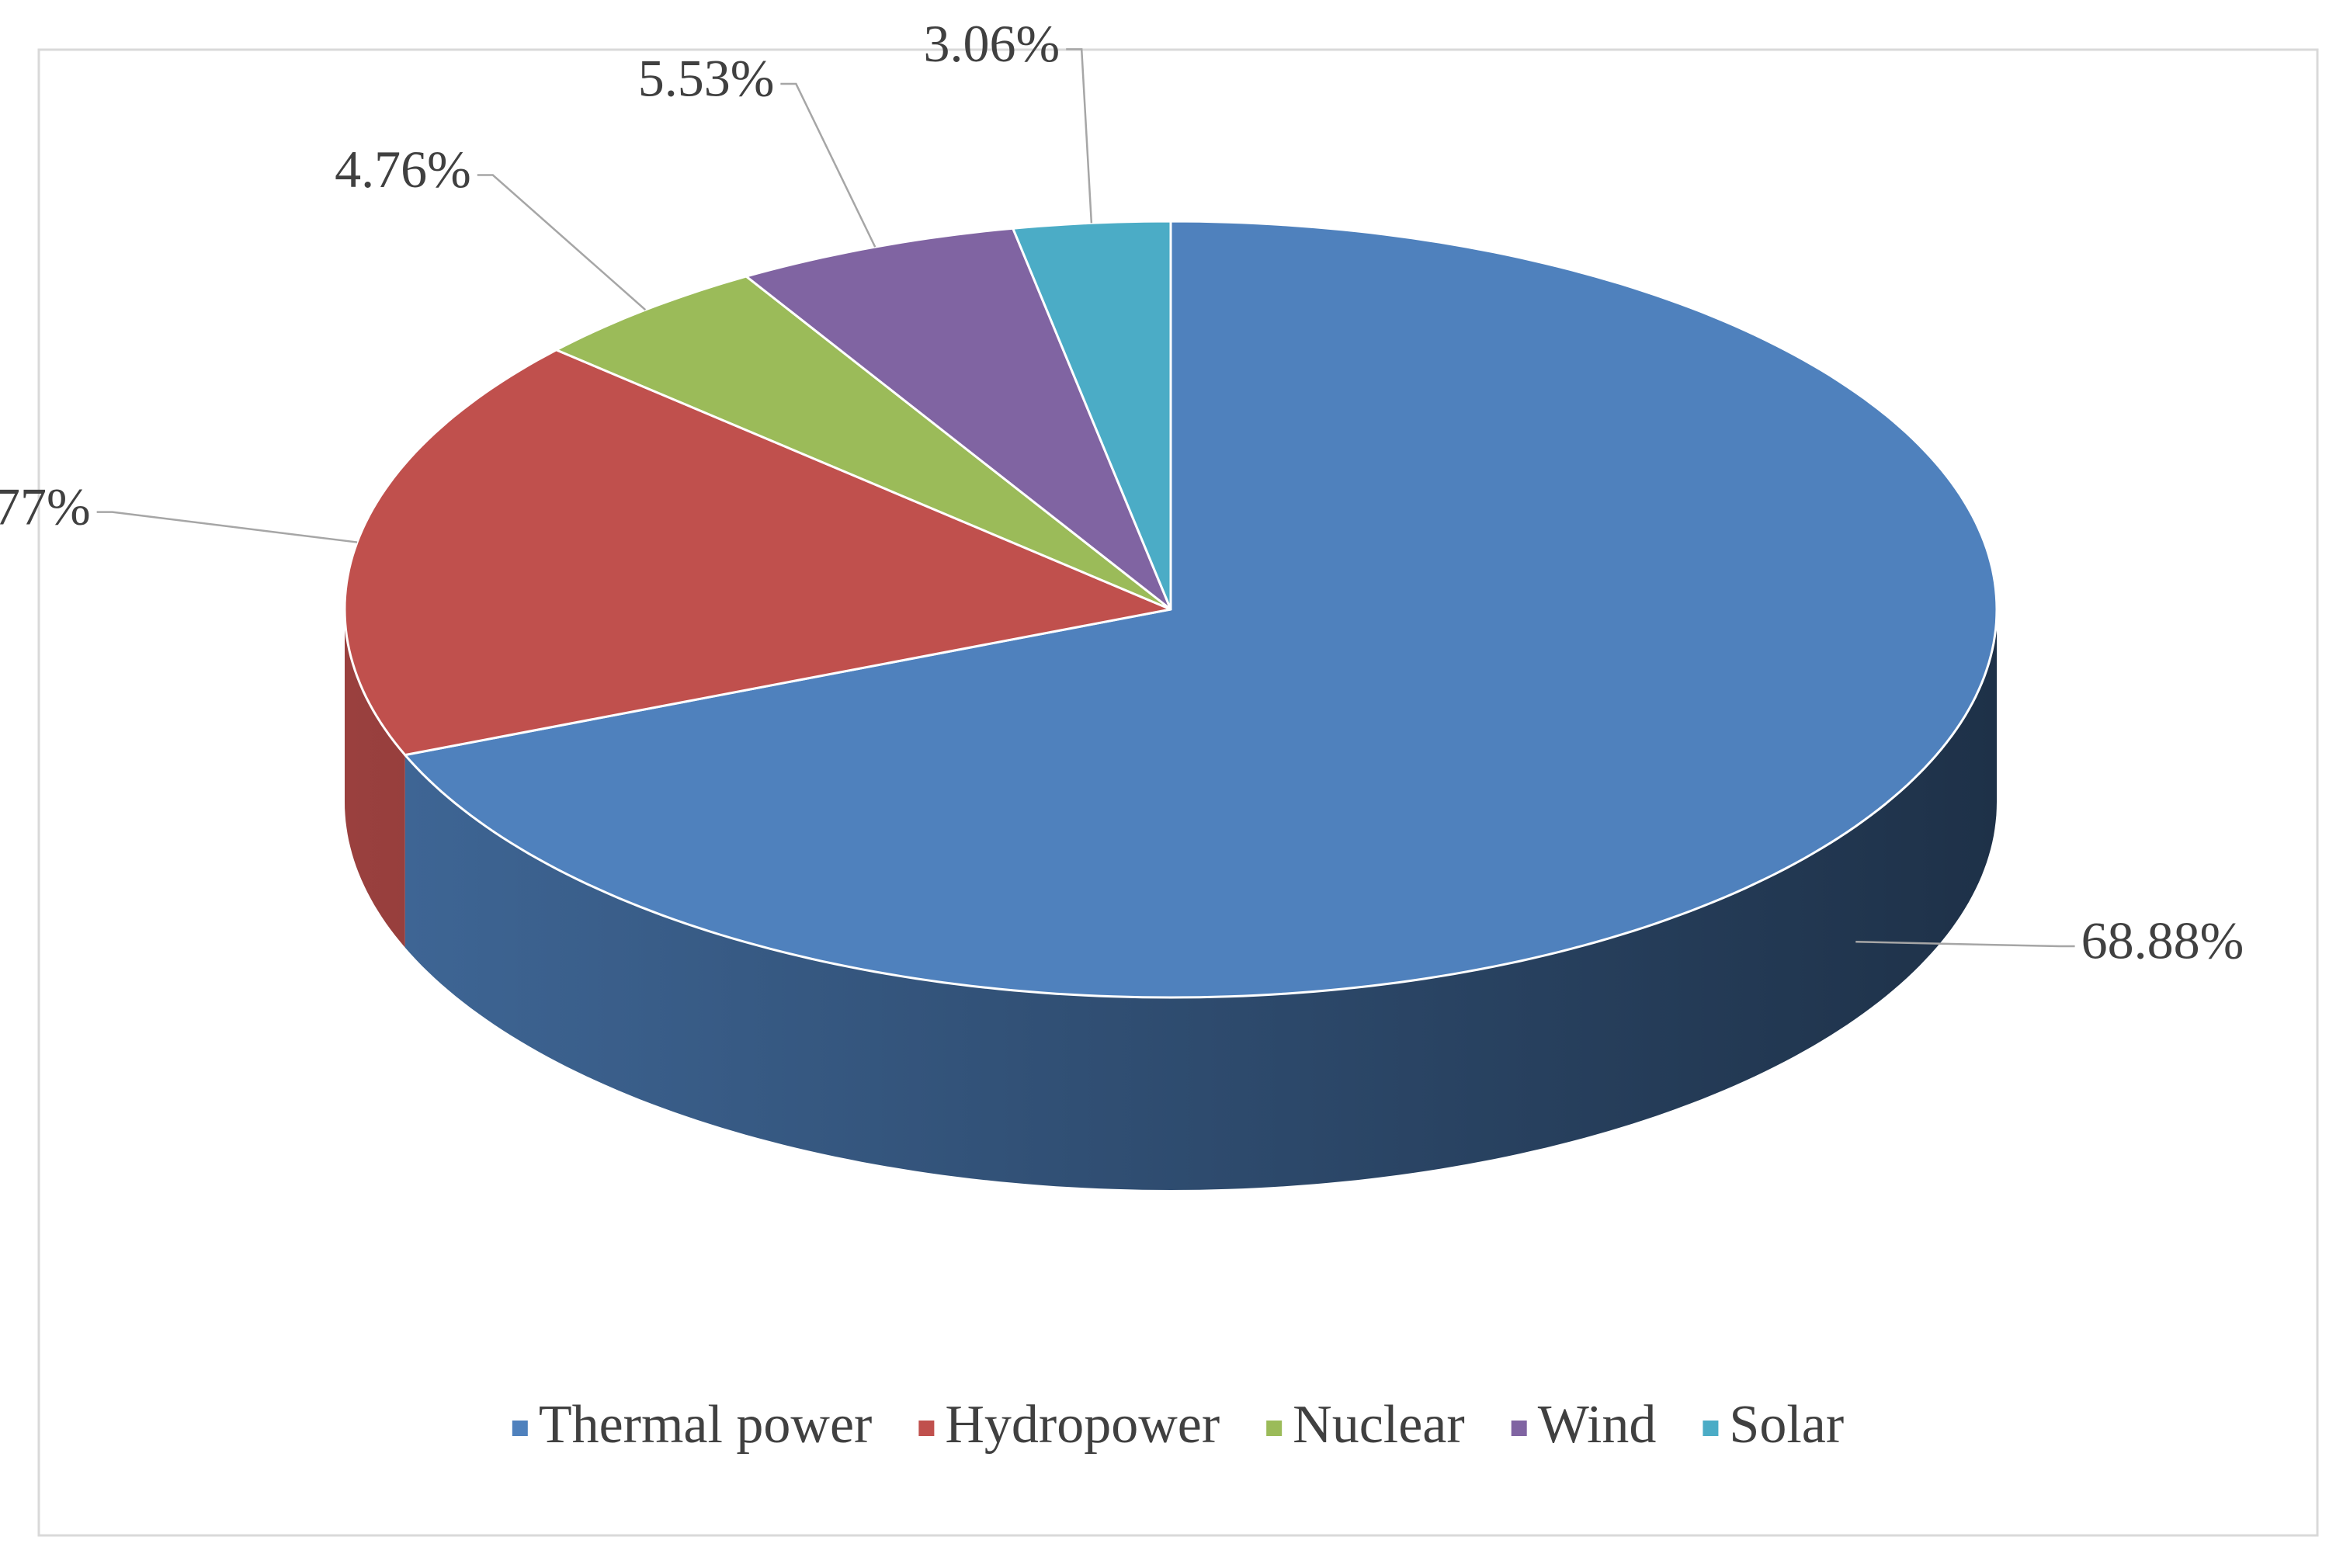  Describe the element at coordinates (1379, 1425) in the screenshot. I see `legend-label: Nuclear` at that location.